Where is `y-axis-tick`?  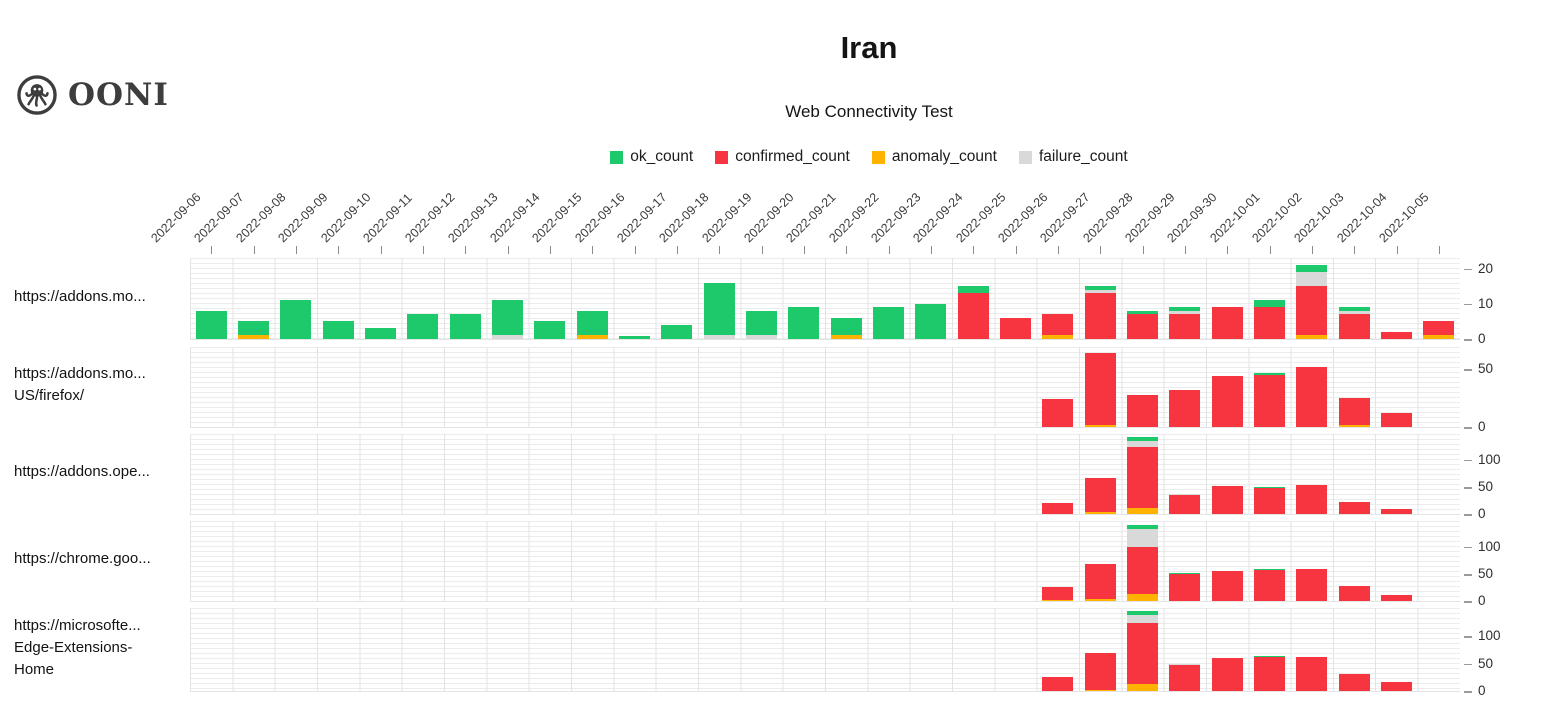 y-axis-tick is located at coordinates (1468, 575).